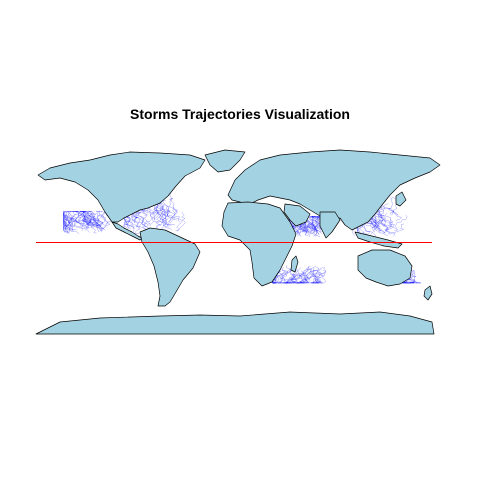 The height and width of the screenshot is (480, 480). What do you see at coordinates (378, 240) in the screenshot?
I see `southeast-asia-islands` at bounding box center [378, 240].